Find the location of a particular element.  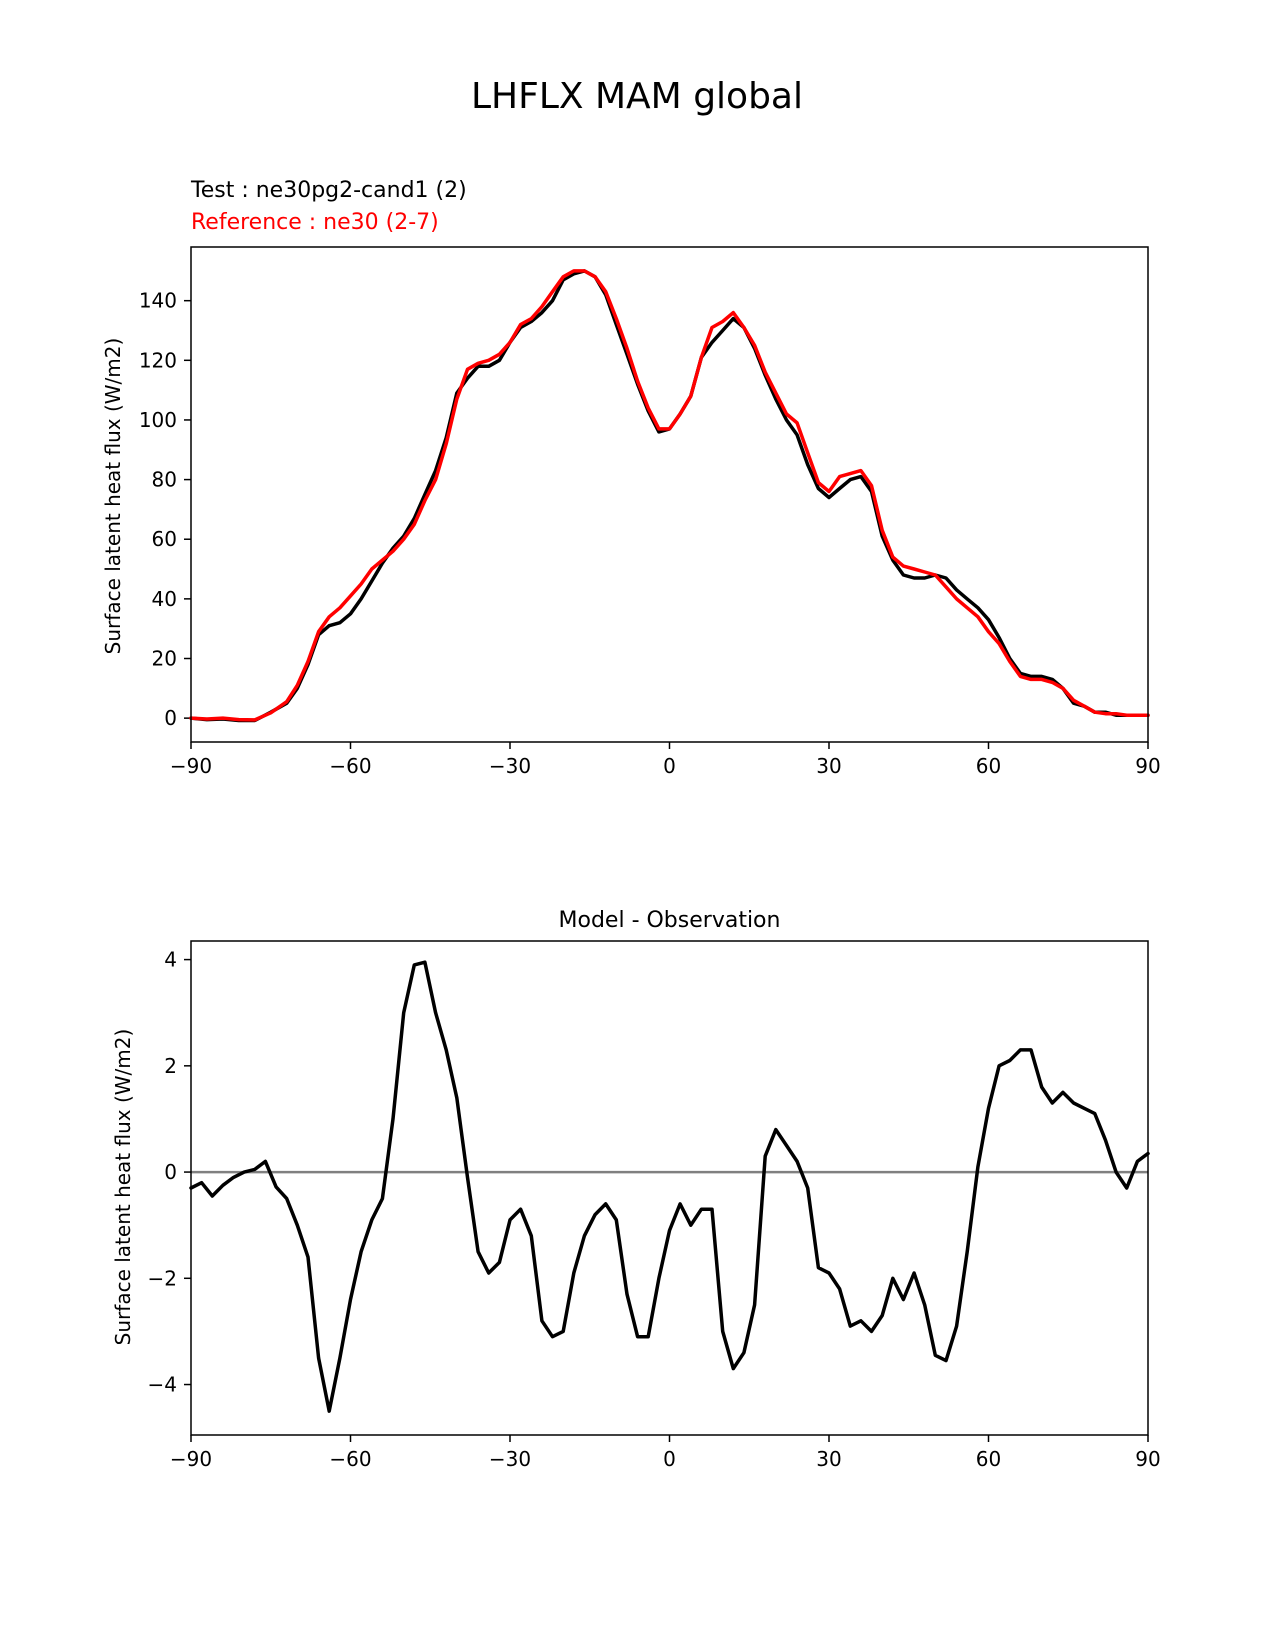

bottom-y-axis-label: Surface latent heat flux (W/m2) is located at coordinates (123, 1187).